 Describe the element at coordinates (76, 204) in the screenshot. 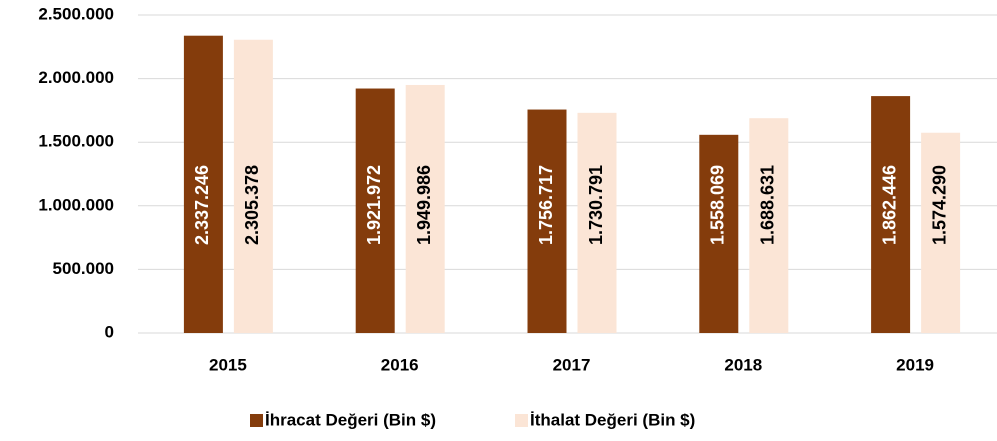

I see `y-tick-label: 1.000.000` at that location.